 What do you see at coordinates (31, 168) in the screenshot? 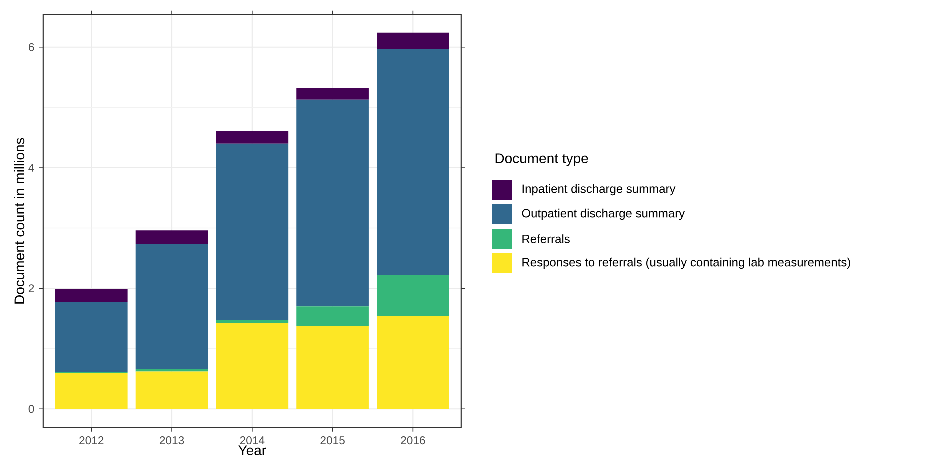
I see `y-tick-label: 4` at bounding box center [31, 168].